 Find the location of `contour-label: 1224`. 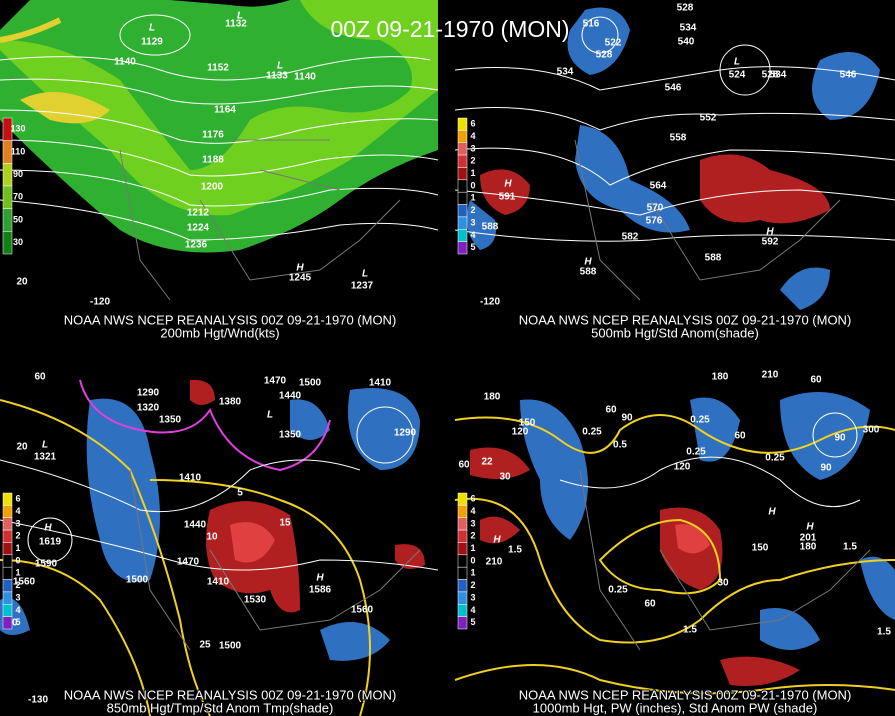

contour-label: 1224 is located at coordinates (198, 228).